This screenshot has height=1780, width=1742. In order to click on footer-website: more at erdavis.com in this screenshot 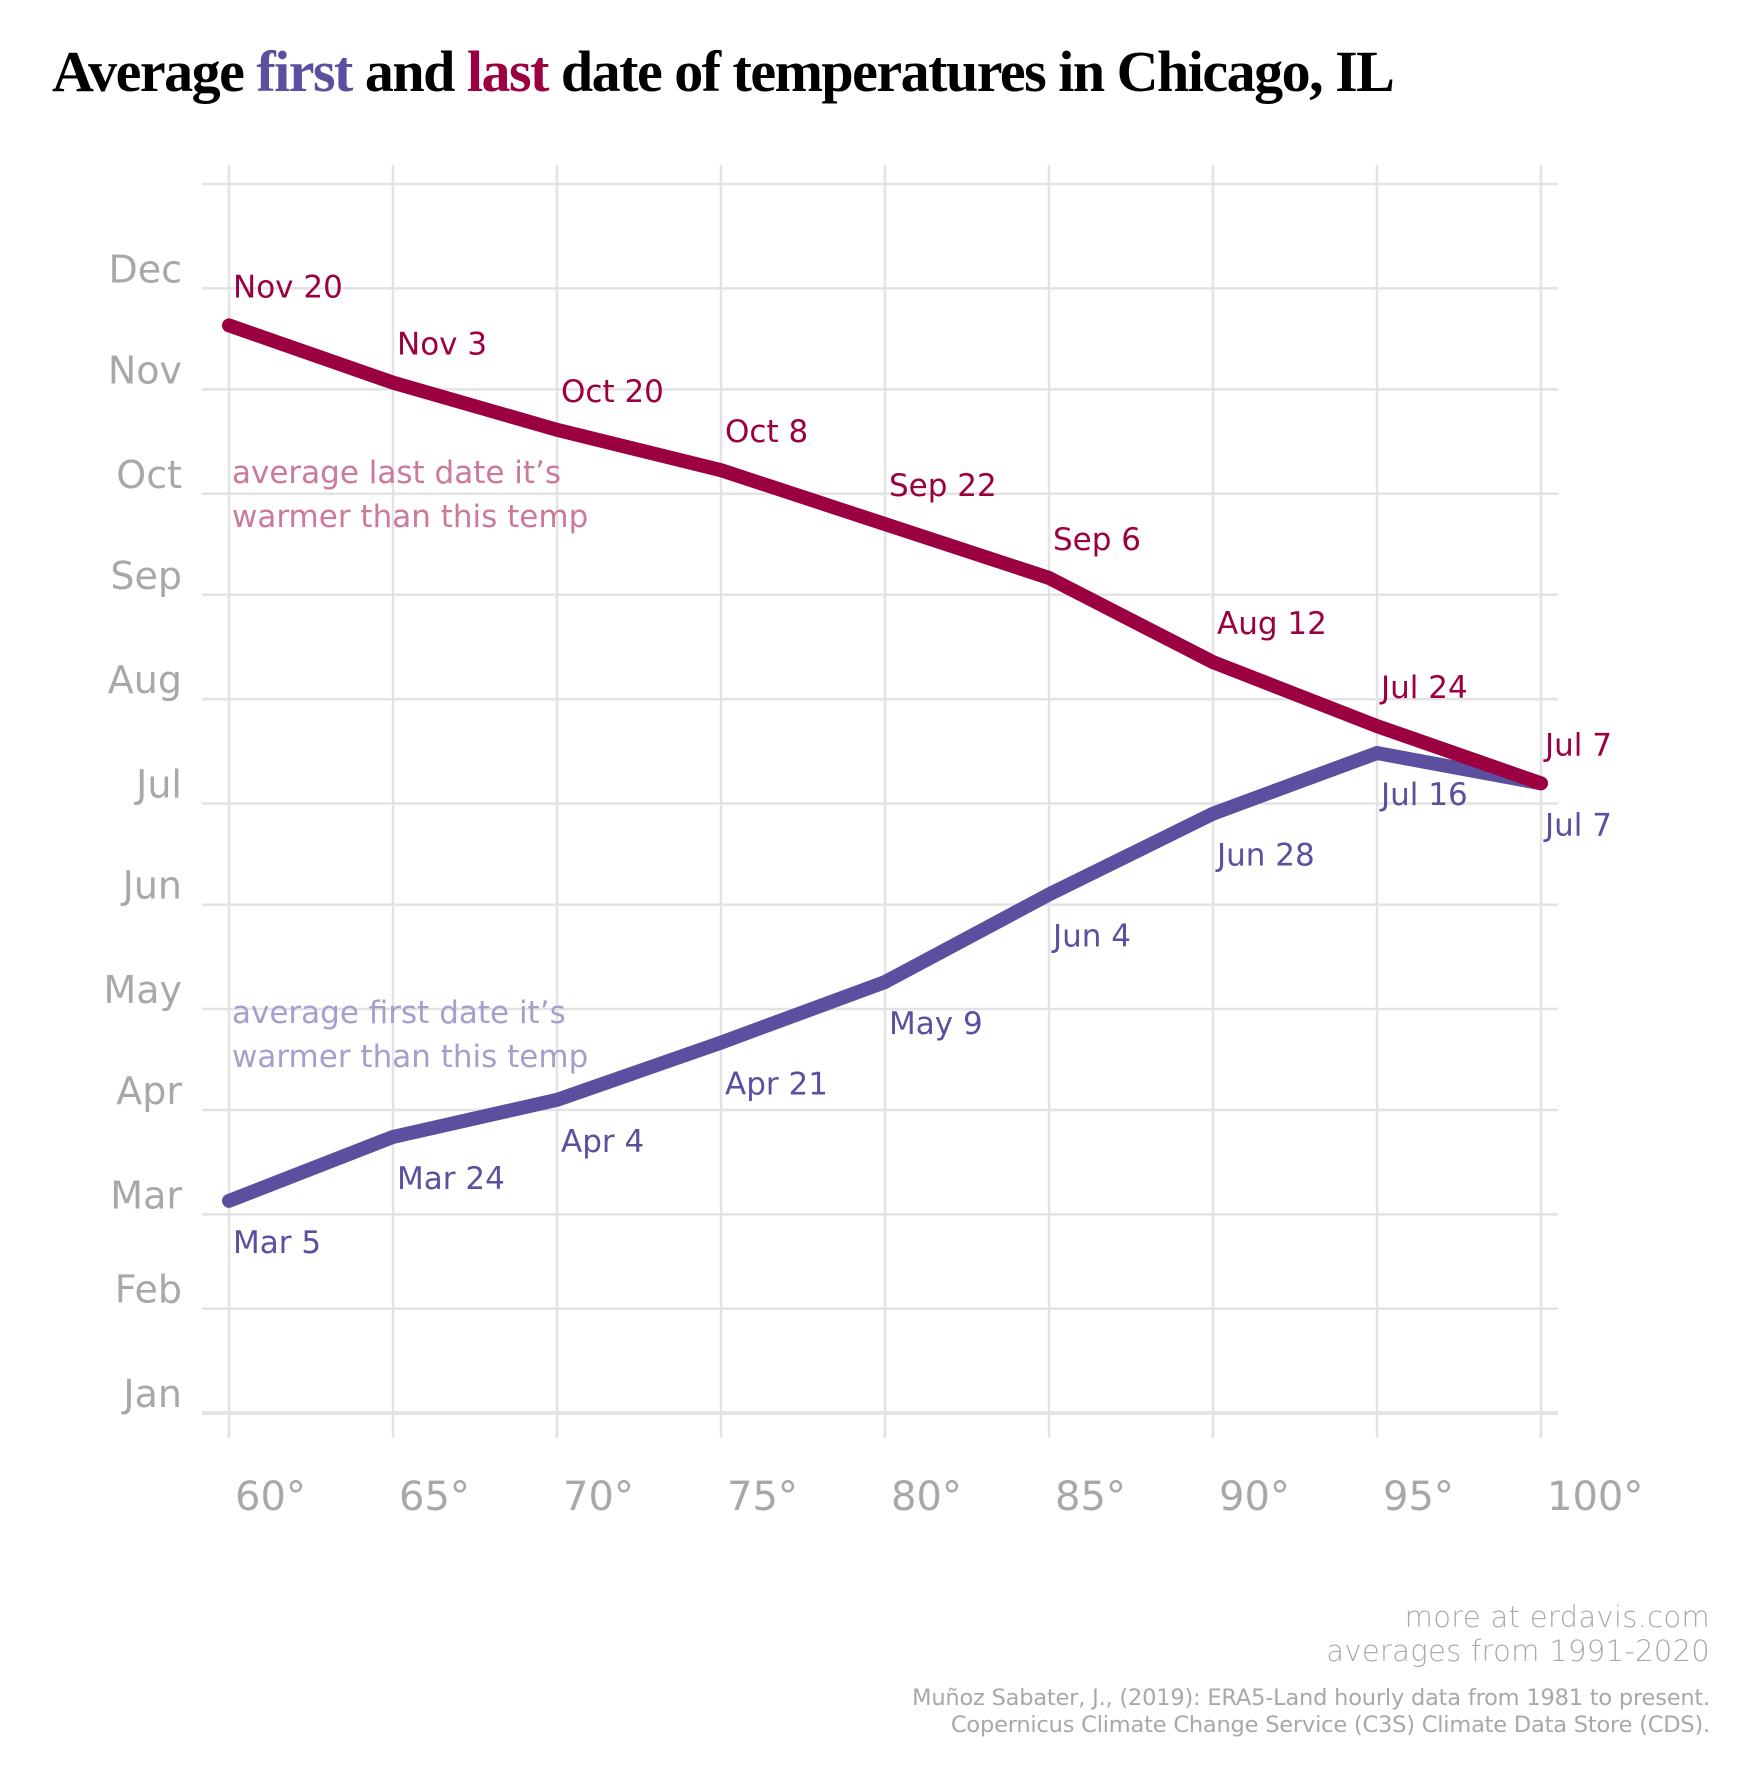, I will do `click(1557, 1617)`.